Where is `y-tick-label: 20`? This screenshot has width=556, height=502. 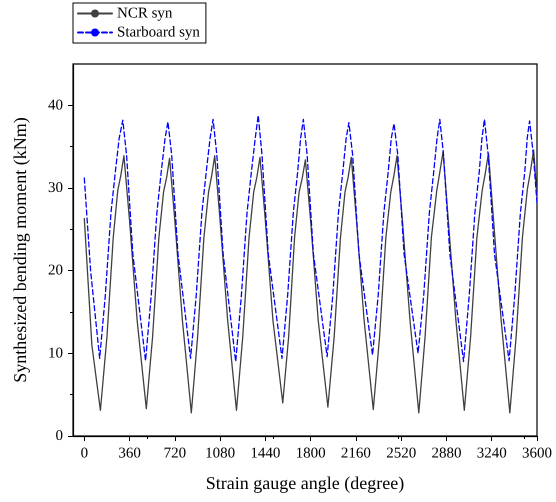 y-tick-label: 20 is located at coordinates (55, 270).